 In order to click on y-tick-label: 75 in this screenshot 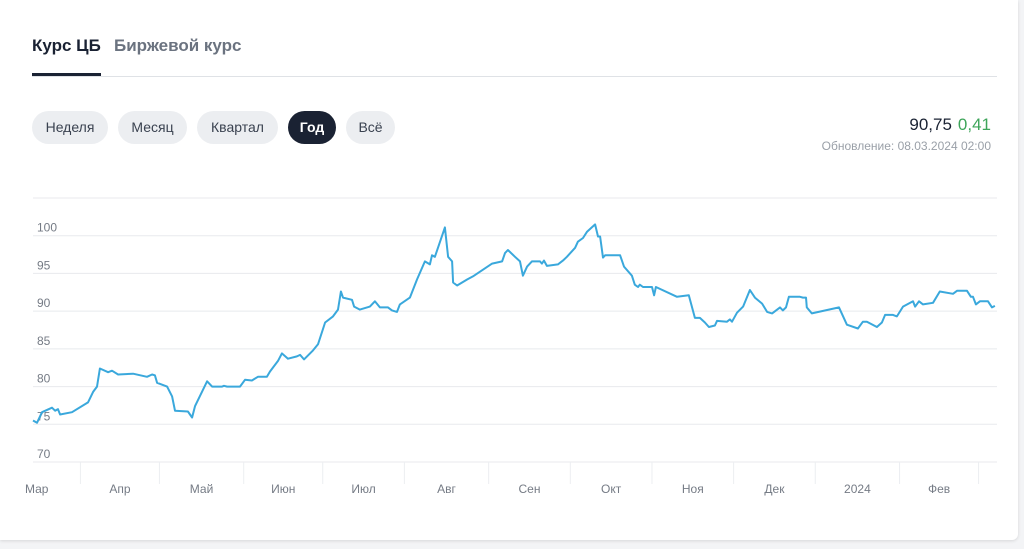, I will do `click(44, 416)`.